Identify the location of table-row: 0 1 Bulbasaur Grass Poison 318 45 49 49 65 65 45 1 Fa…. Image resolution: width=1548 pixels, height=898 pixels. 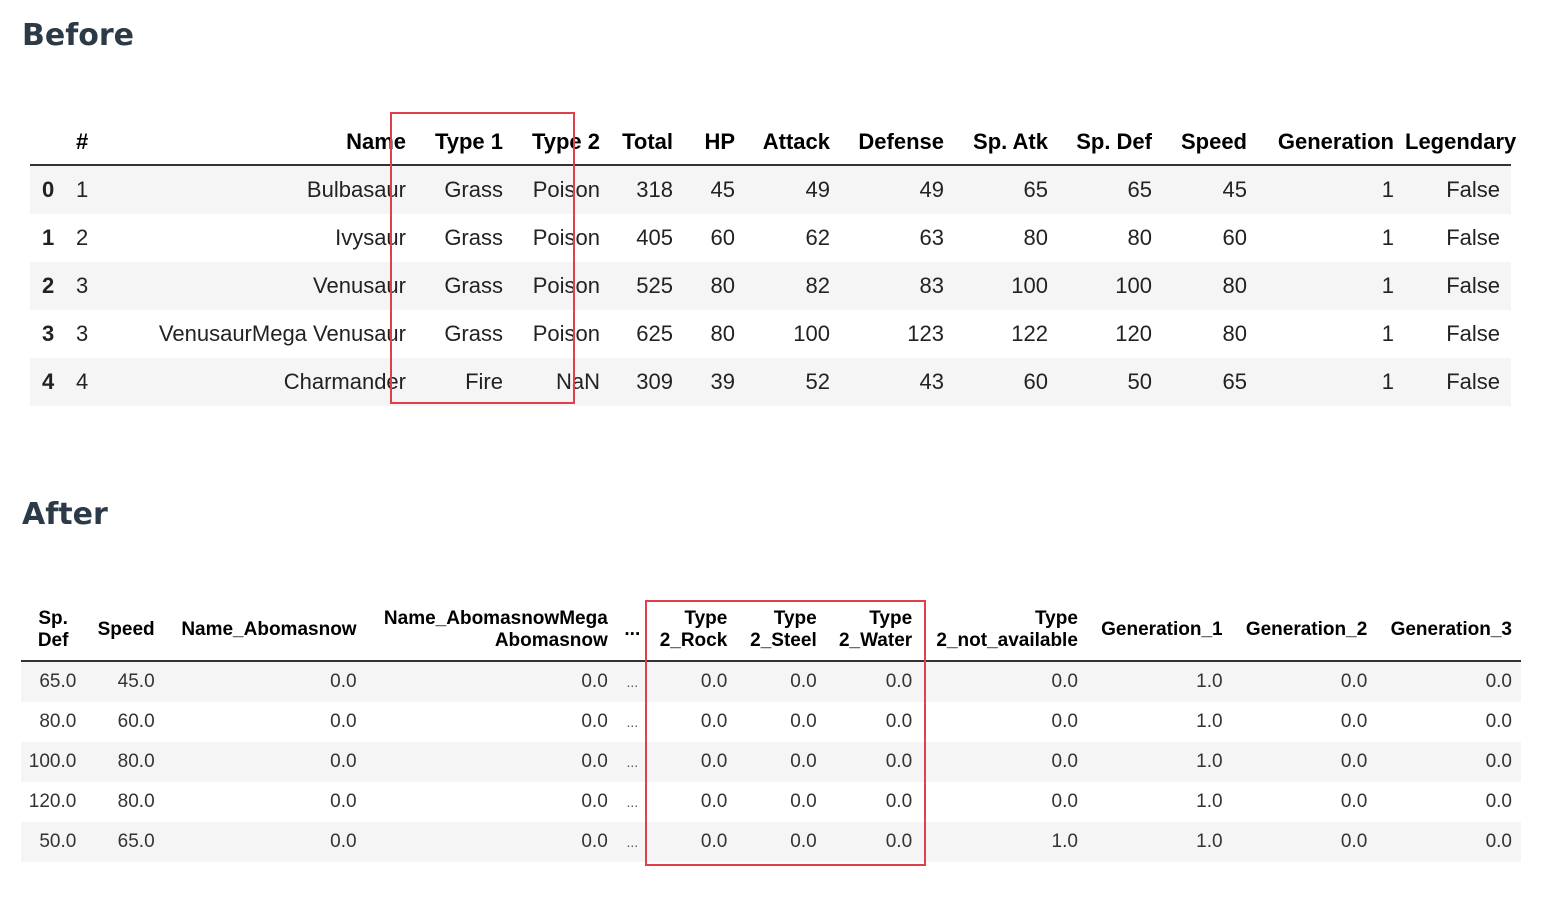
(770, 189).